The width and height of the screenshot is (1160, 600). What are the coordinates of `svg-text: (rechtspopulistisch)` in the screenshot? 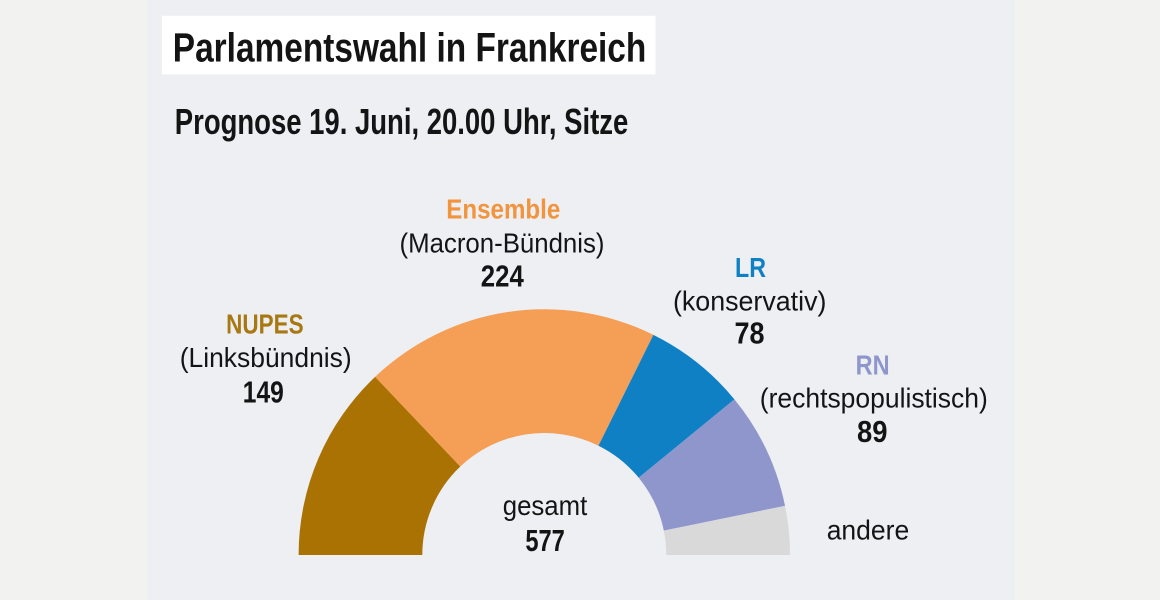 It's located at (874, 398).